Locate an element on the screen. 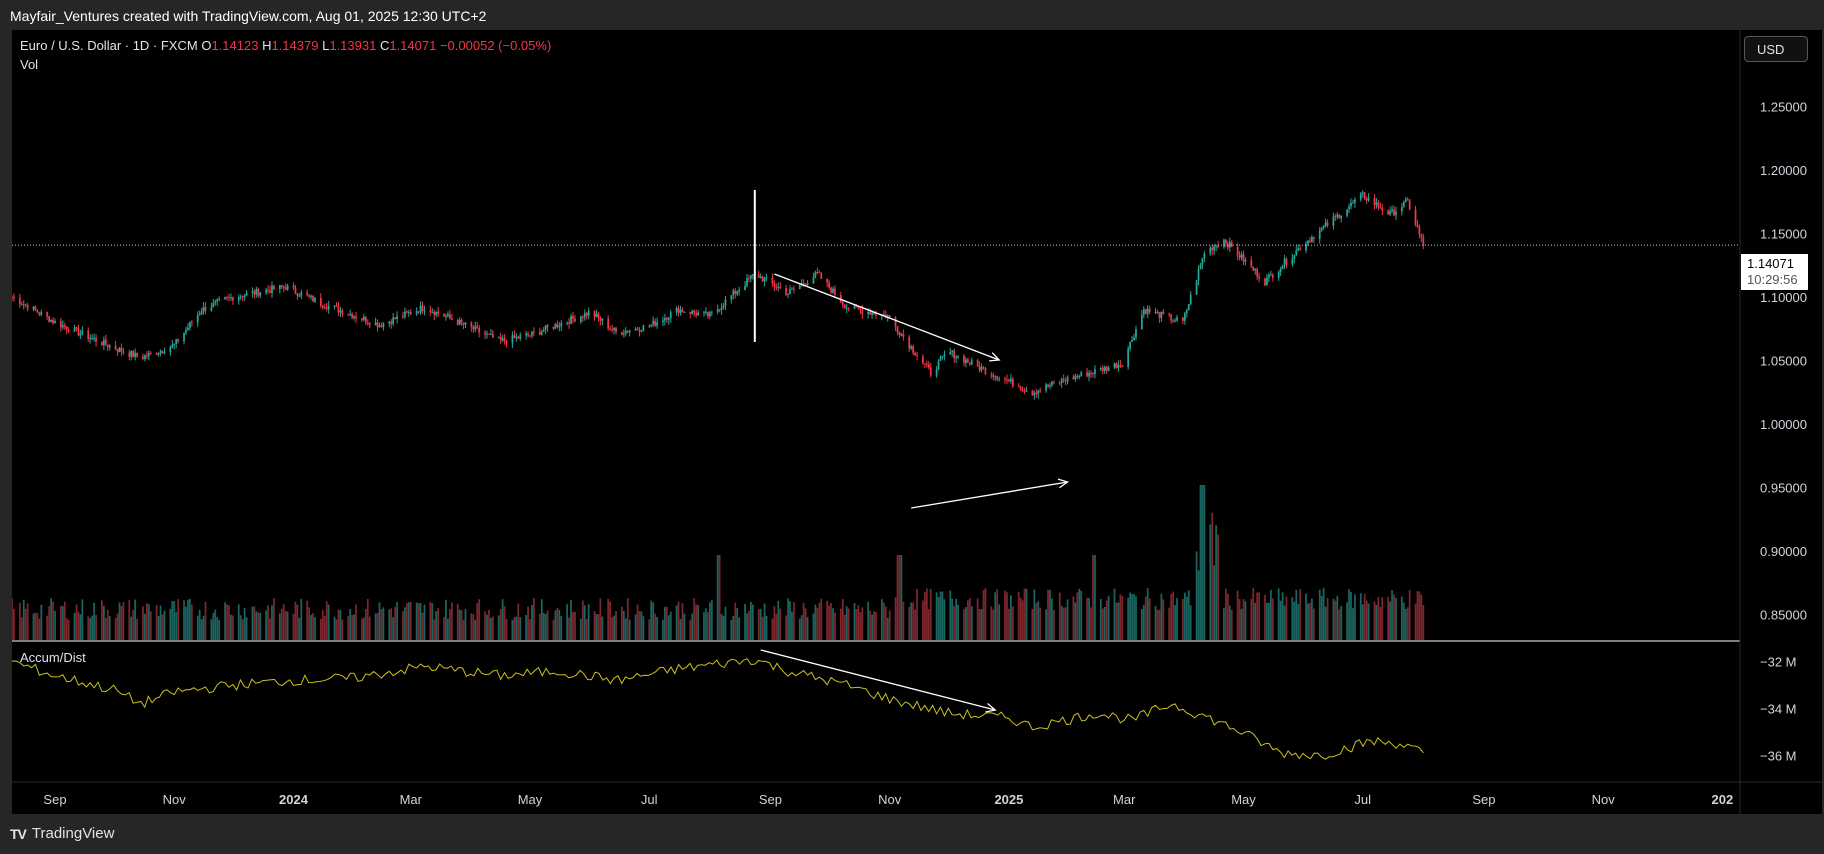 This screenshot has width=1824, height=854. currency-button: USD is located at coordinates (1776, 49).